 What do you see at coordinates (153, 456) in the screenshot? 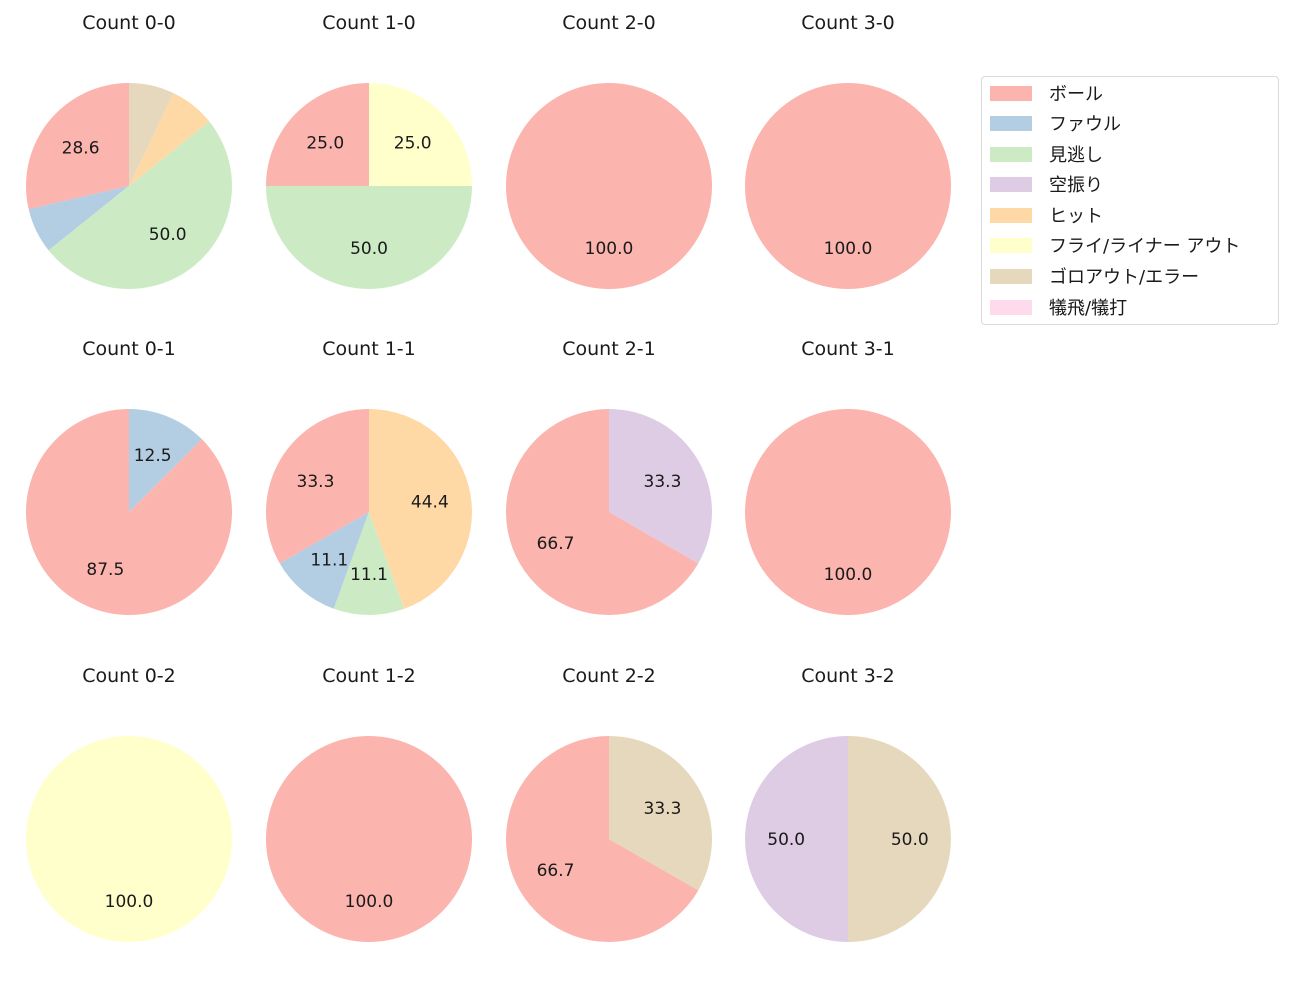
I see `slice-percent-label: 12.5` at bounding box center [153, 456].